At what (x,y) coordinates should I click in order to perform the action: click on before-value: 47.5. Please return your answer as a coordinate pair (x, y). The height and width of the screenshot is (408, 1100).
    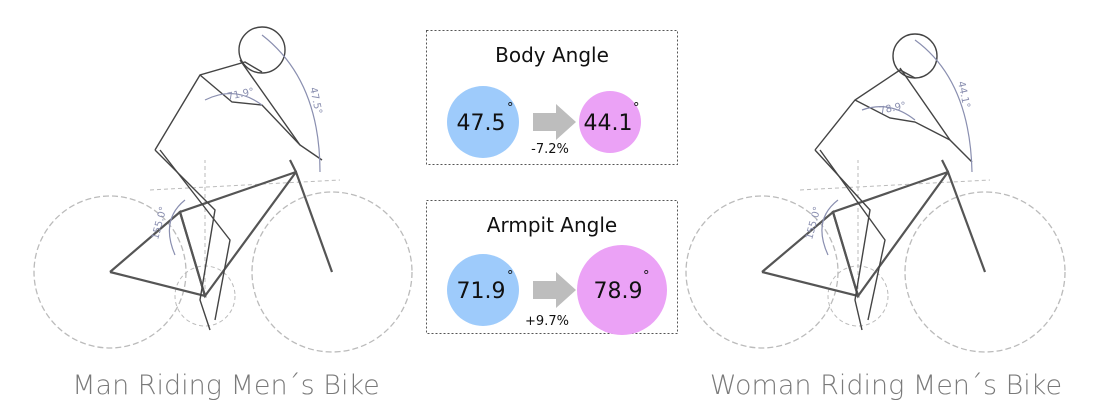
    Looking at the image, I should click on (481, 123).